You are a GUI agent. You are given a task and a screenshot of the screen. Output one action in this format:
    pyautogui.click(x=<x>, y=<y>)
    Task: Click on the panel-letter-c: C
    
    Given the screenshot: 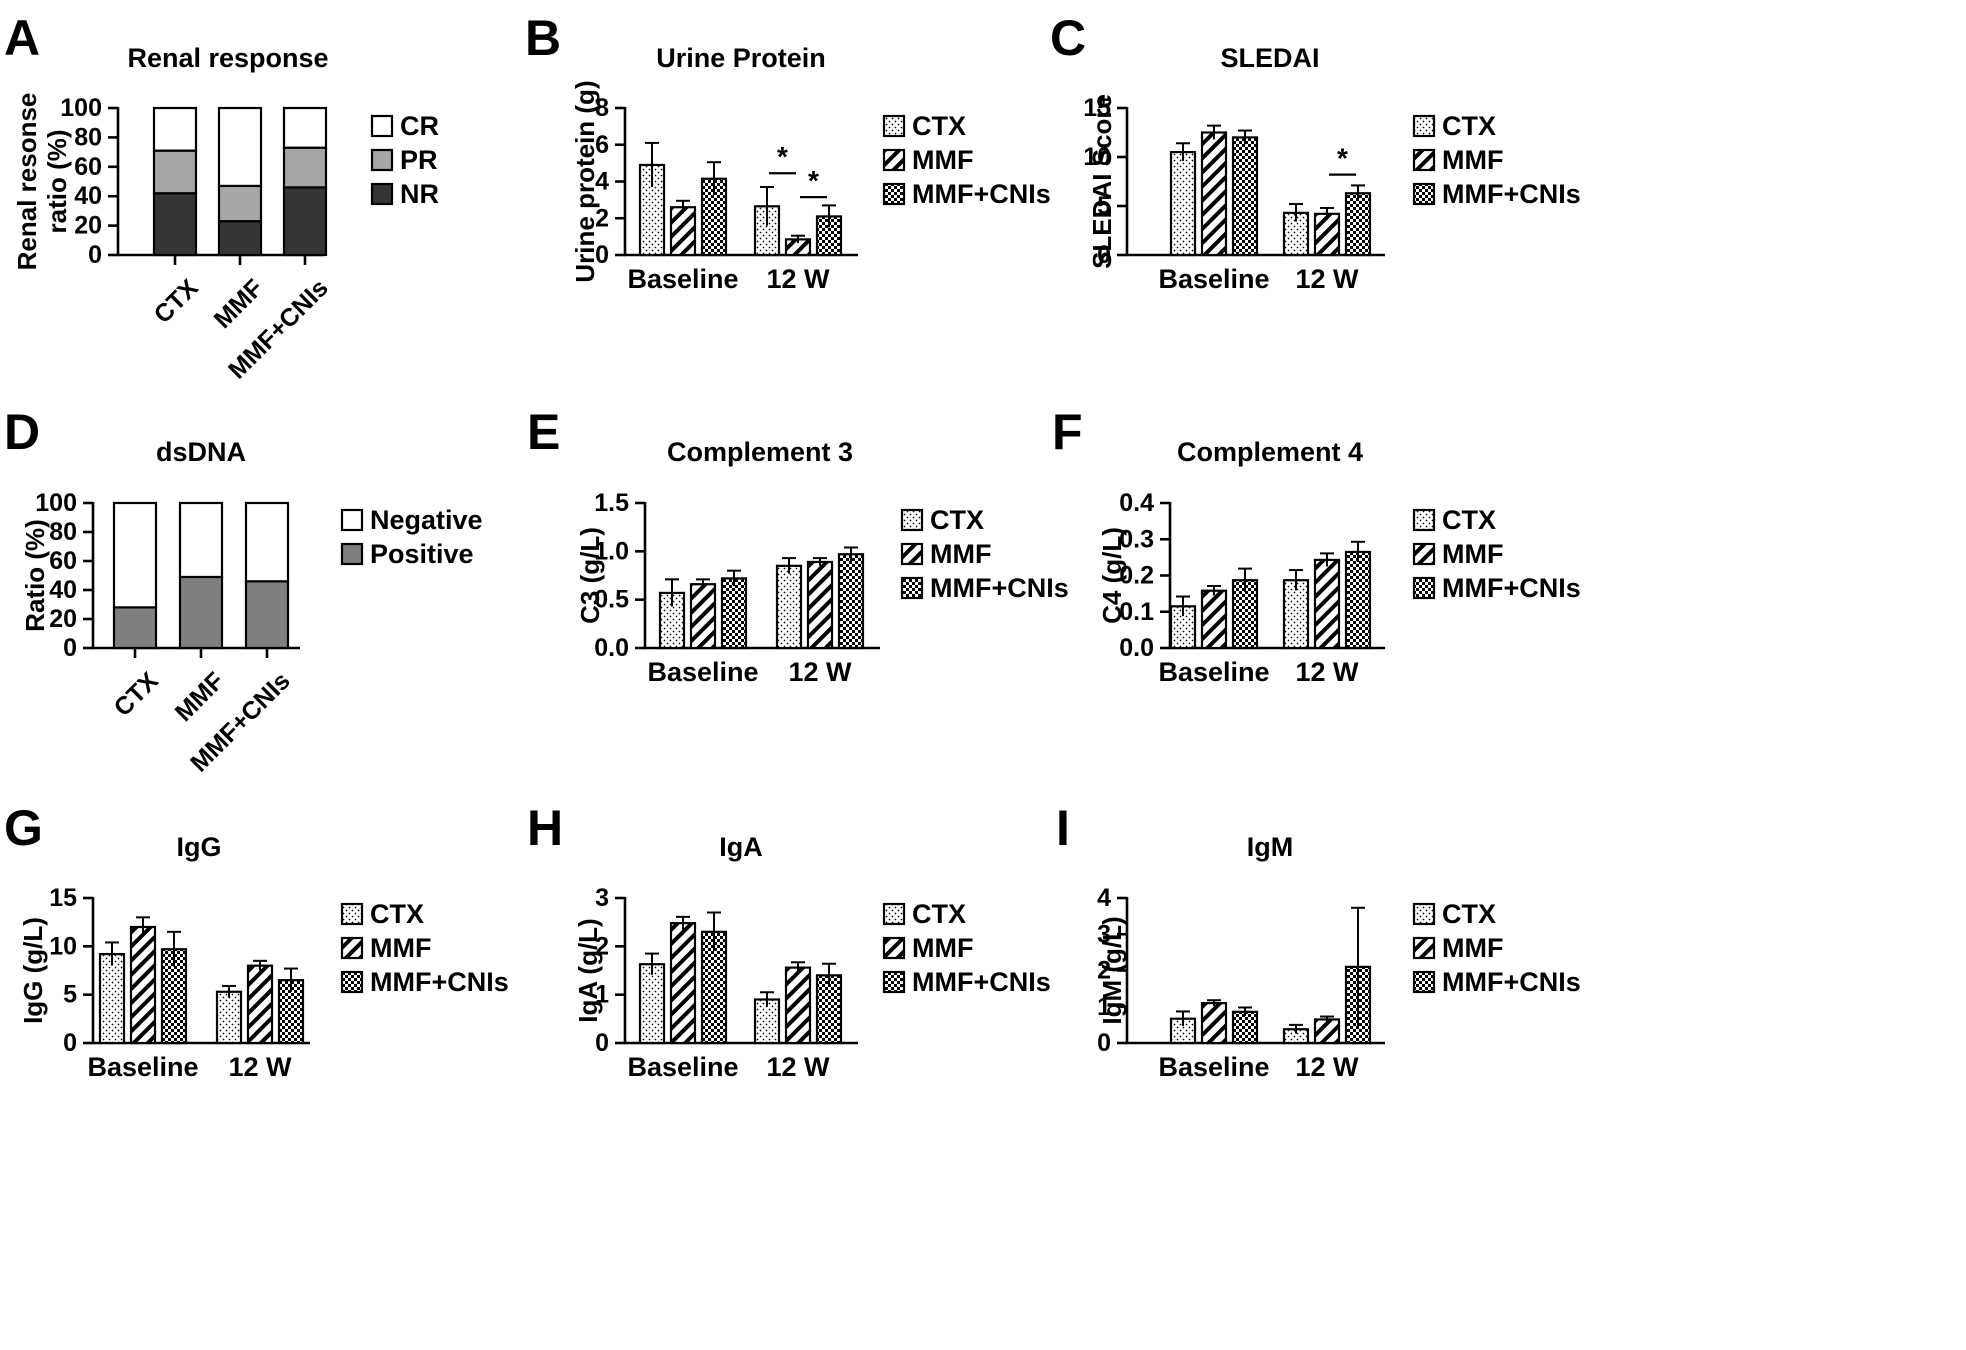 What is the action you would take?
    pyautogui.click(x=1068, y=38)
    